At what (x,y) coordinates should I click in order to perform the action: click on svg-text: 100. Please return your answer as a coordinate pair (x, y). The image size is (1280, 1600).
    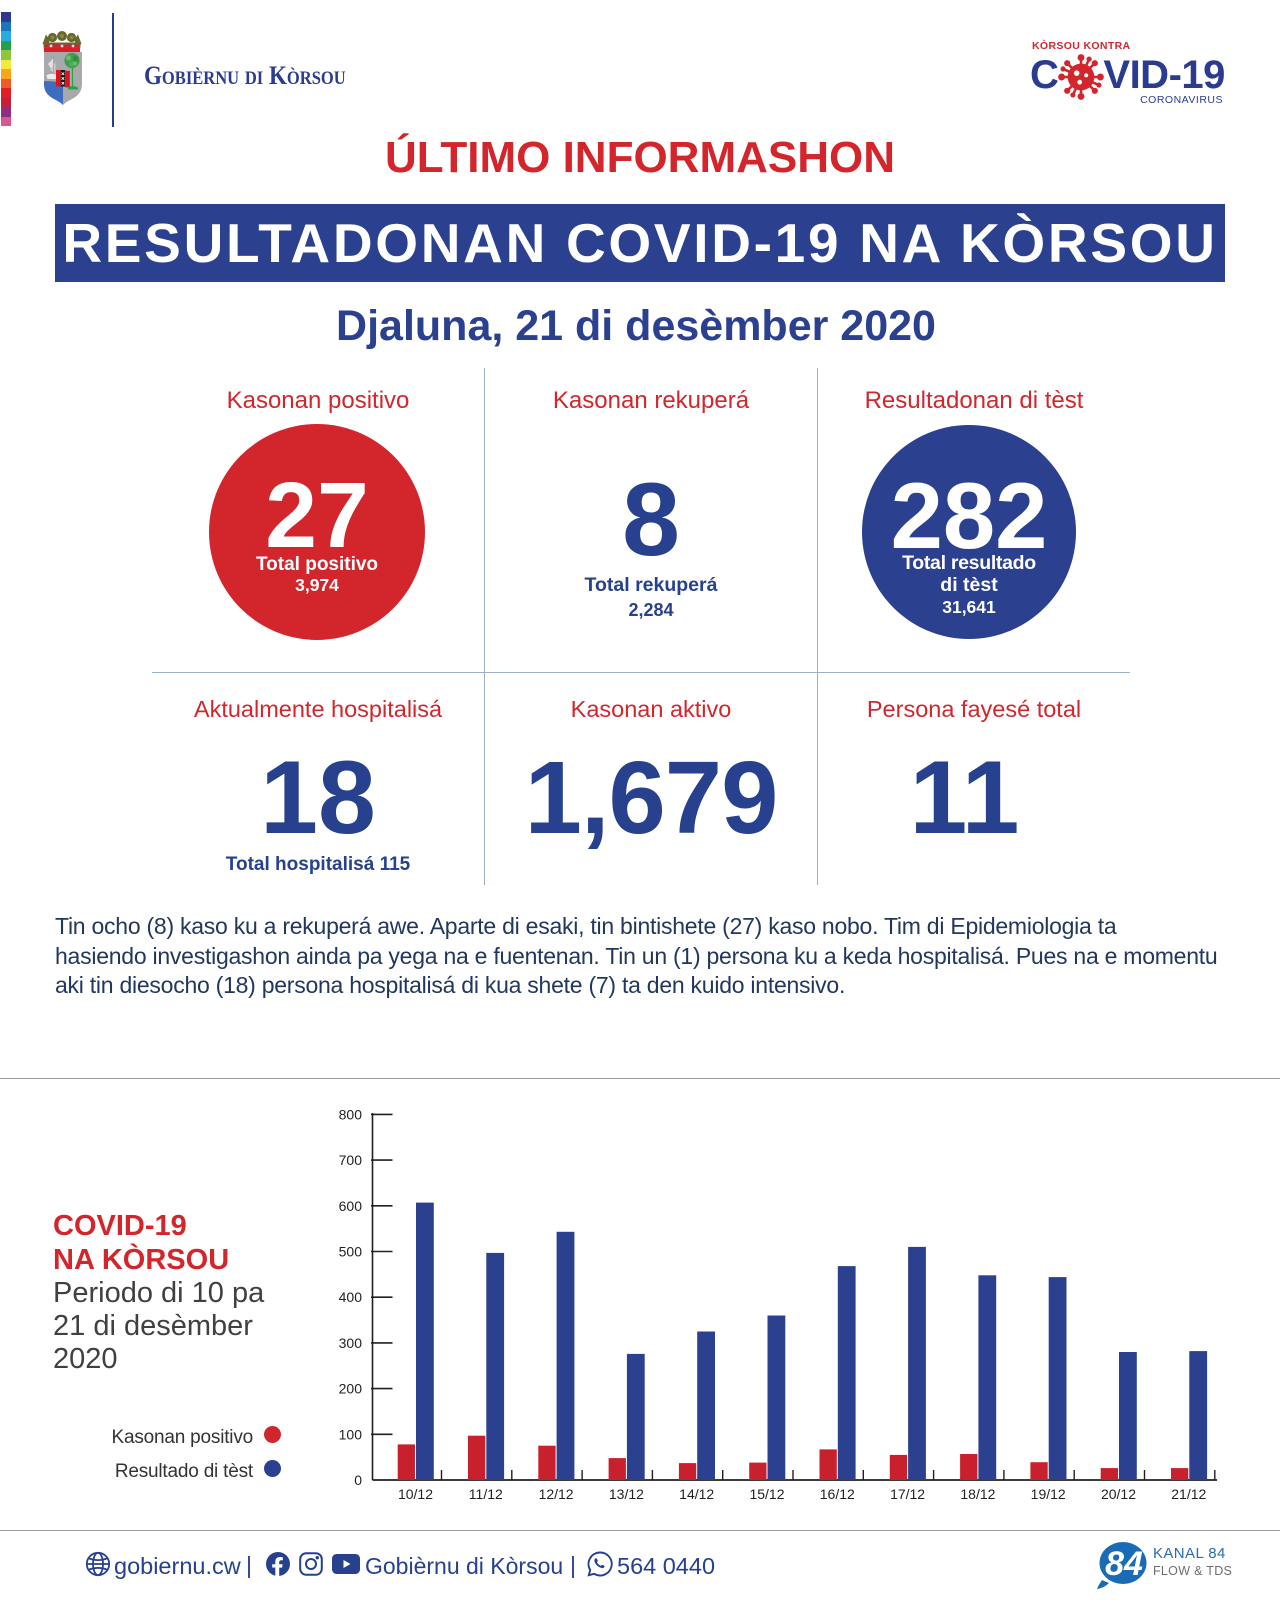
    Looking at the image, I should click on (351, 1434).